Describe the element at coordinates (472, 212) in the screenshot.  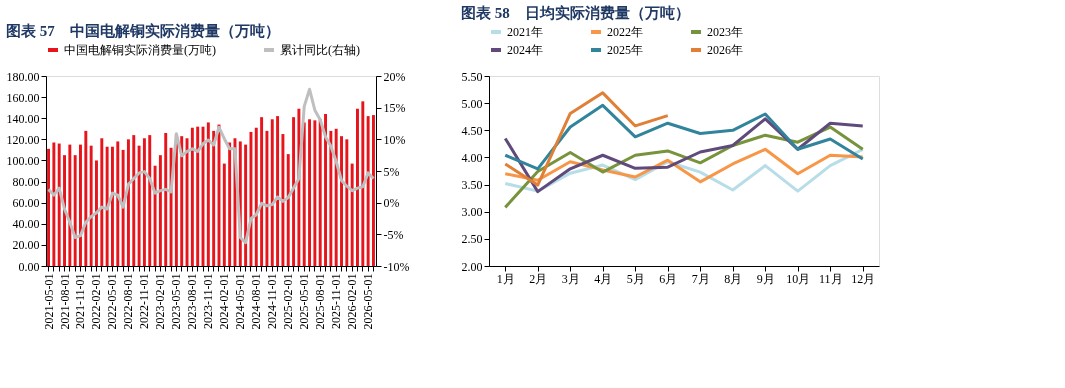
I see `y-tick-label: 3.00` at that location.